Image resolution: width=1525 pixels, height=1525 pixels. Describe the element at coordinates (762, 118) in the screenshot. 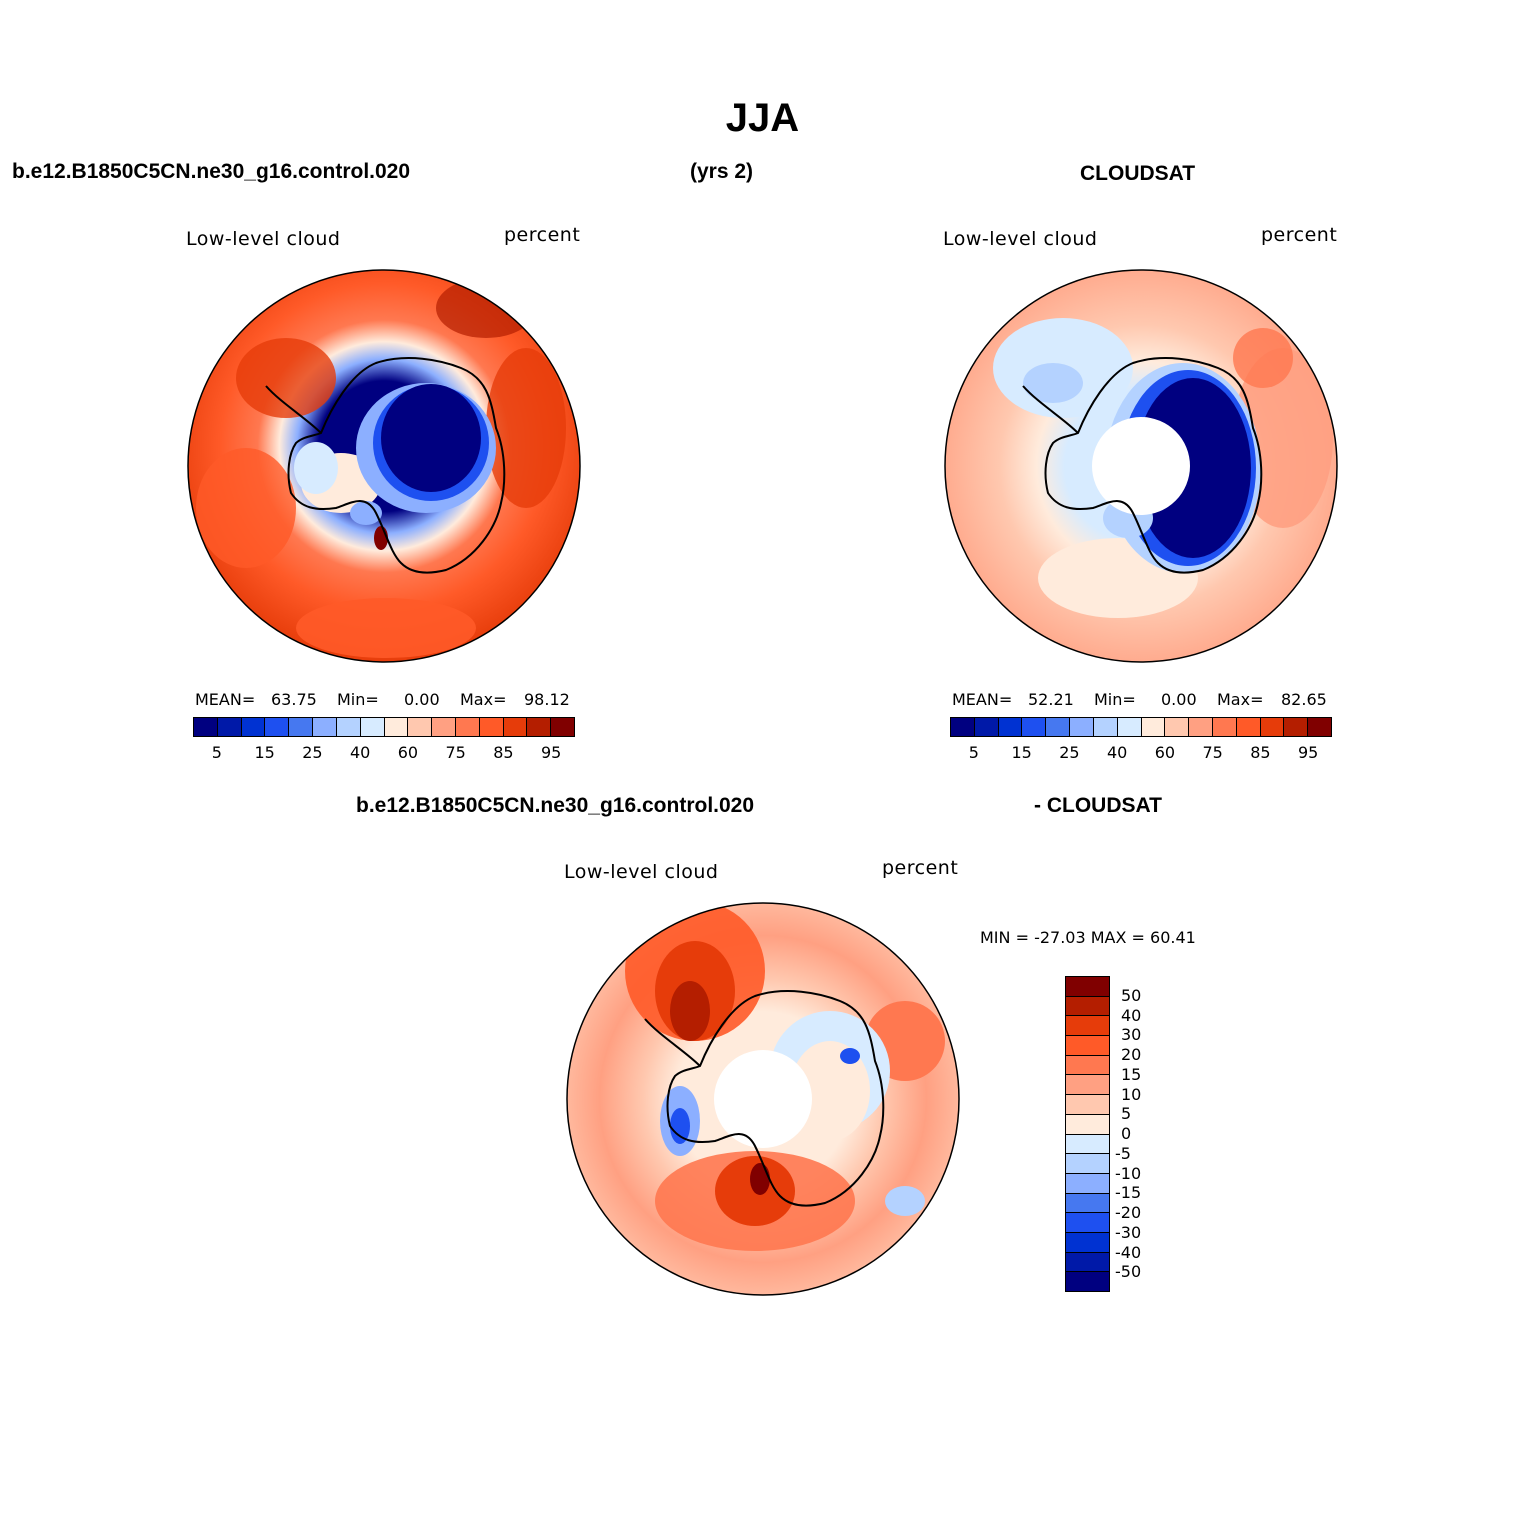

I see `figure-title: JJA` at that location.